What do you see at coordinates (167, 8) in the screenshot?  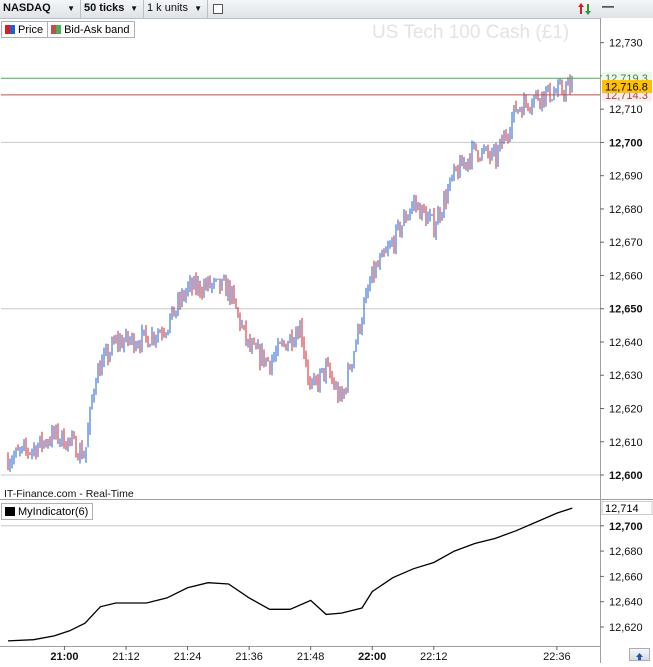 I see `units-label: 1 k units` at bounding box center [167, 8].